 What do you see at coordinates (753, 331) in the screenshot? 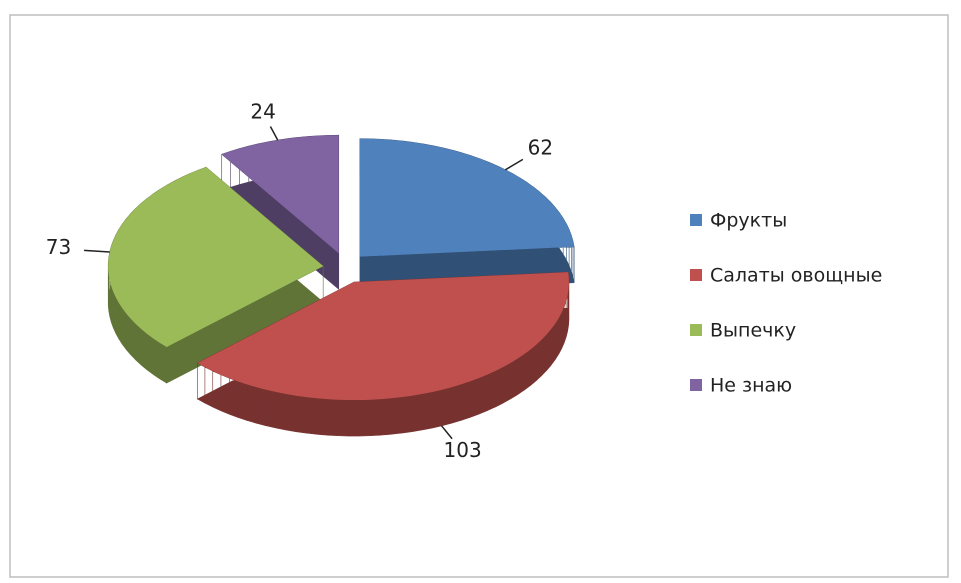
I see `legend-label: Выпечку` at bounding box center [753, 331].